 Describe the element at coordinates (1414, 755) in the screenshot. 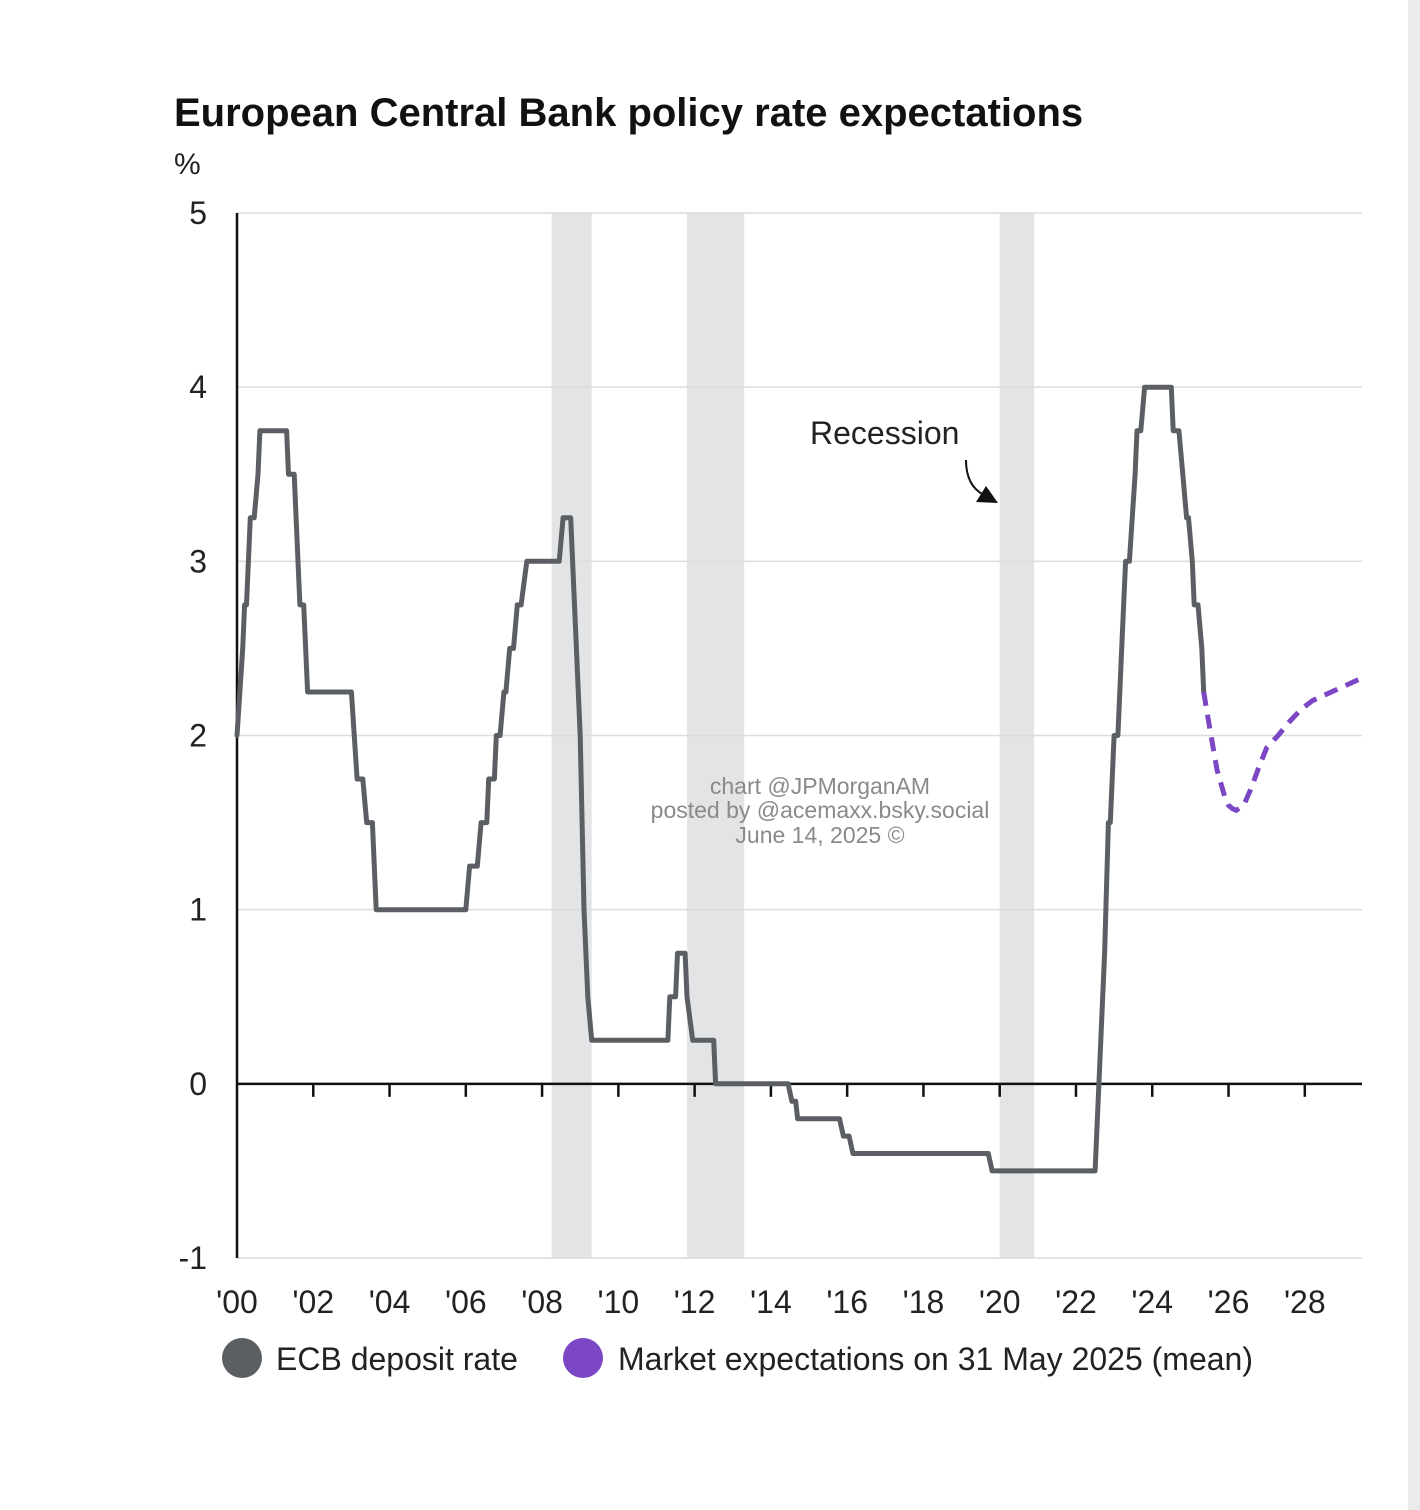

I see `scrollbar-edge` at that location.